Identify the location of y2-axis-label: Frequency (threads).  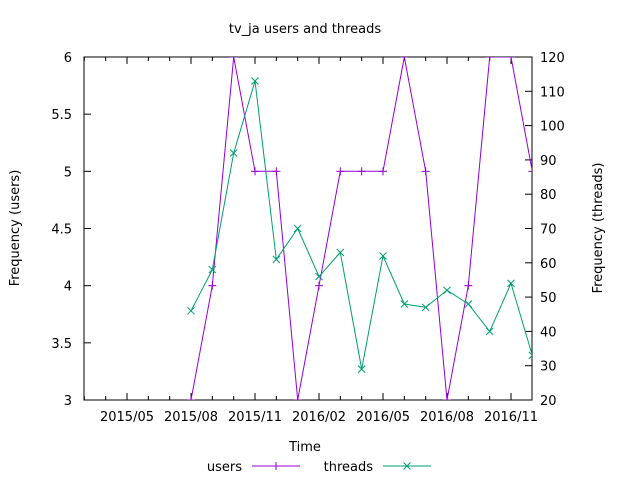
(598, 228).